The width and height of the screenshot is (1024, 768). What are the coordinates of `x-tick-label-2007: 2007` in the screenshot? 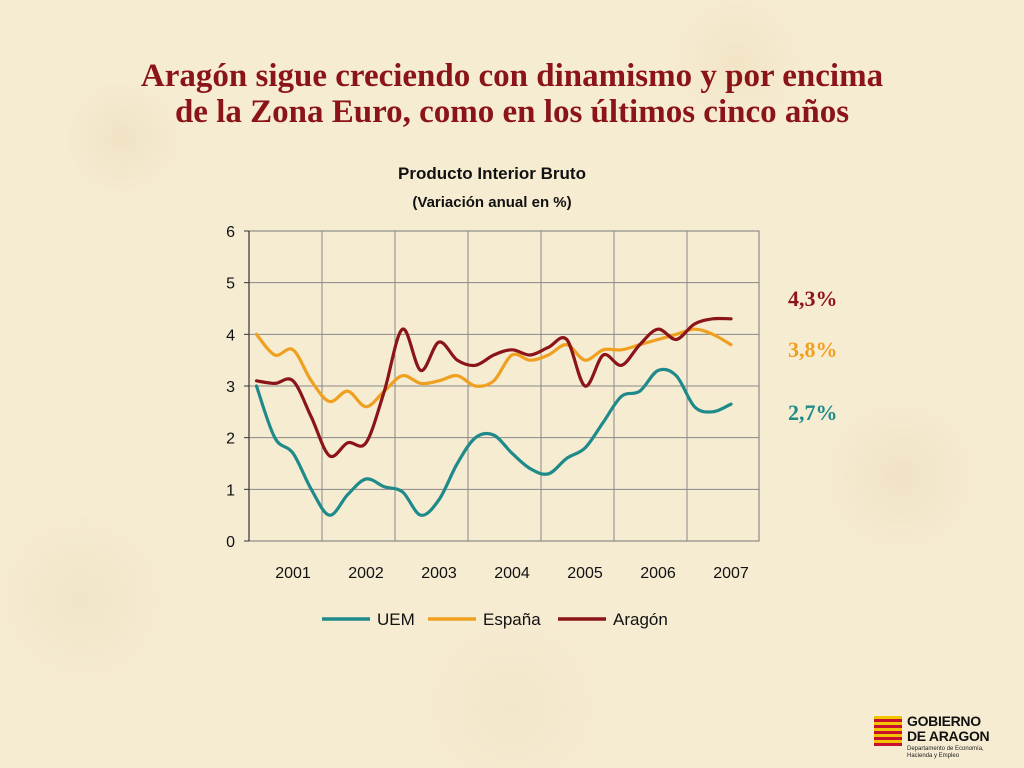 It's located at (731, 573).